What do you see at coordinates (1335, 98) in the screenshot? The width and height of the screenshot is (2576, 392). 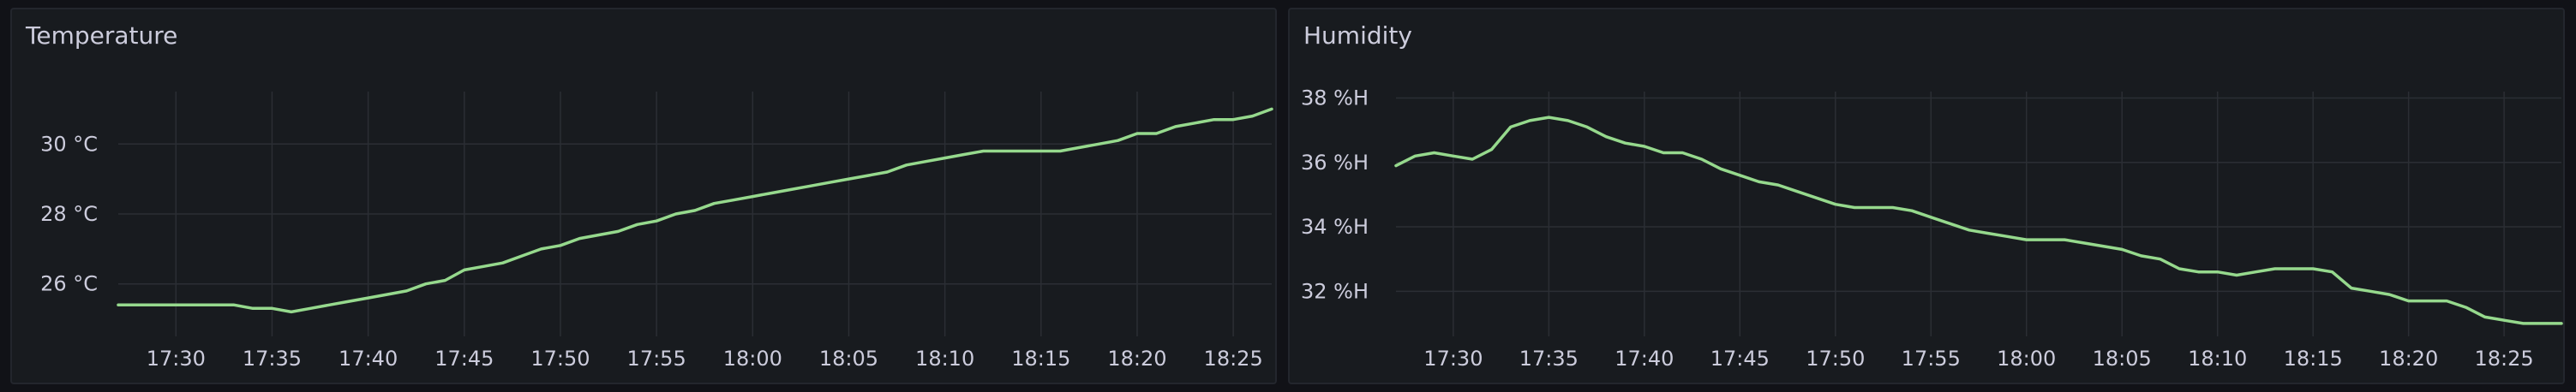 I see `y-tick-label: 38 %H` at bounding box center [1335, 98].